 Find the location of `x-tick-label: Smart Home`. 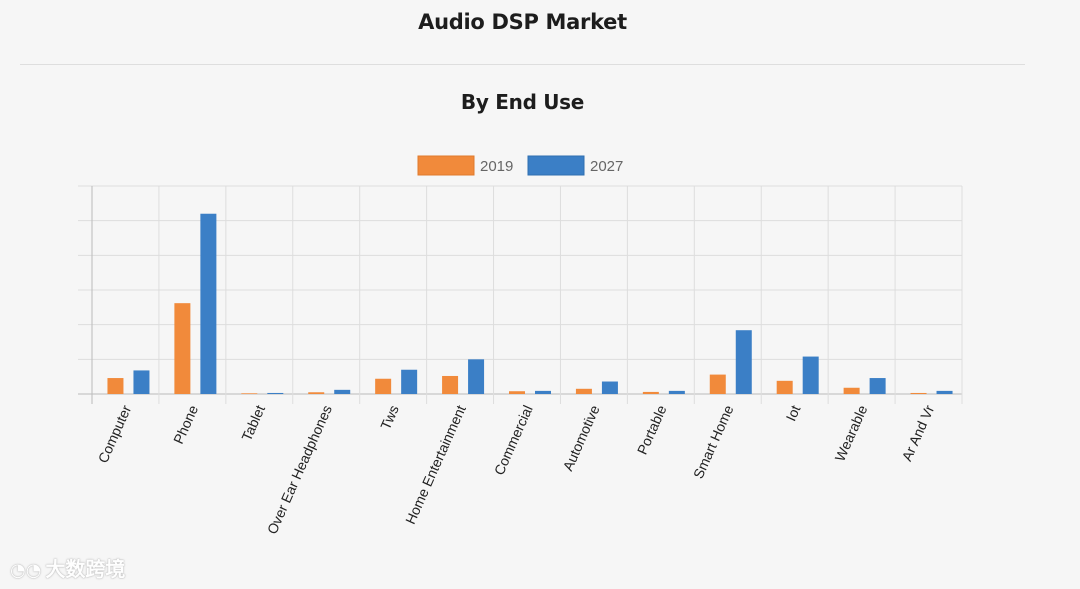

x-tick-label: Smart Home is located at coordinates (713, 442).